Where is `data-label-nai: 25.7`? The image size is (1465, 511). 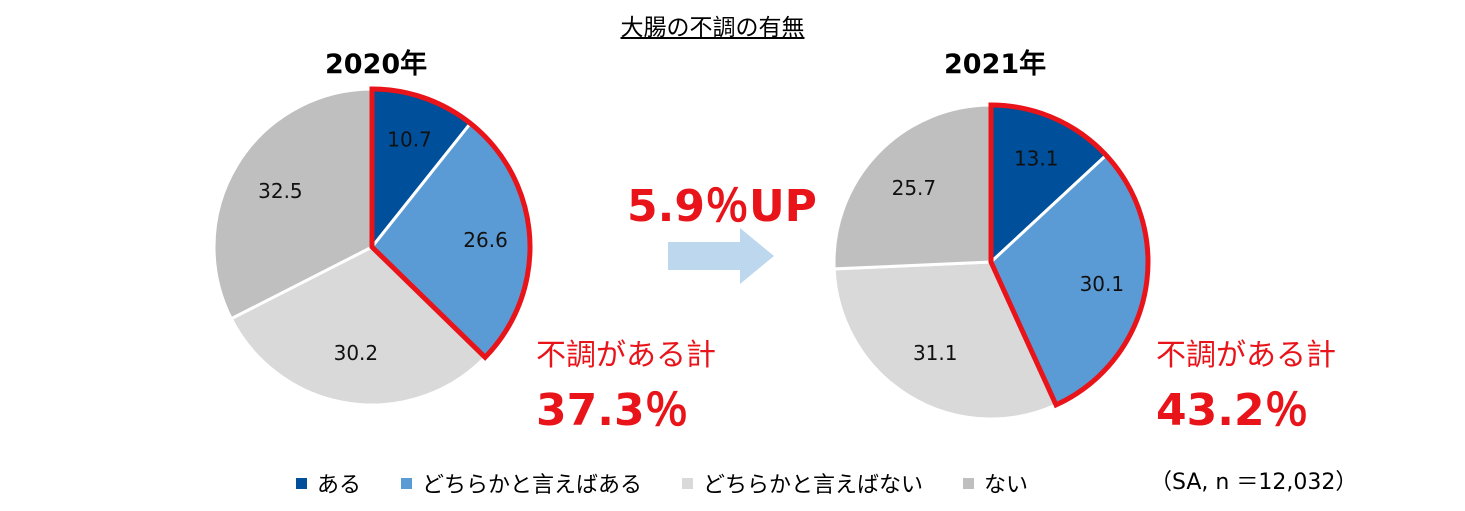 data-label-nai: 25.7 is located at coordinates (914, 188).